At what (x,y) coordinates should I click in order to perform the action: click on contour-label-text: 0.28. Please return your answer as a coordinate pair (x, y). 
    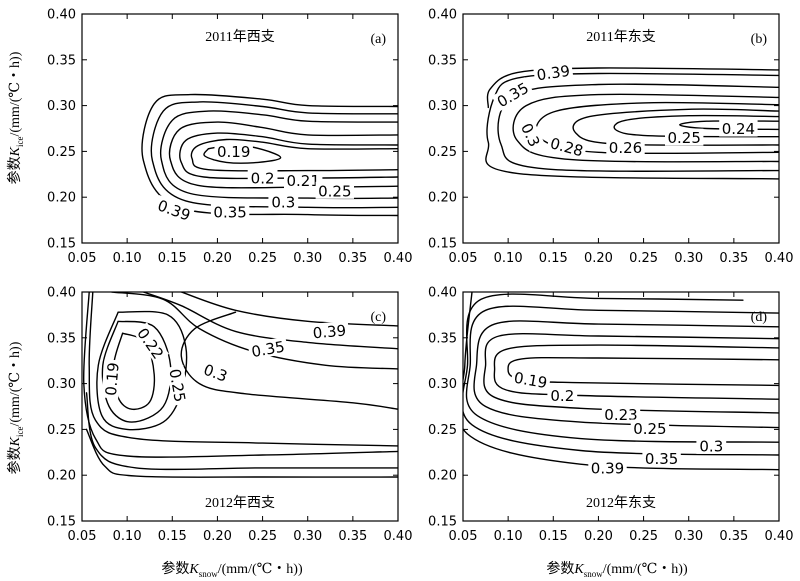
    Looking at the image, I should click on (566, 147).